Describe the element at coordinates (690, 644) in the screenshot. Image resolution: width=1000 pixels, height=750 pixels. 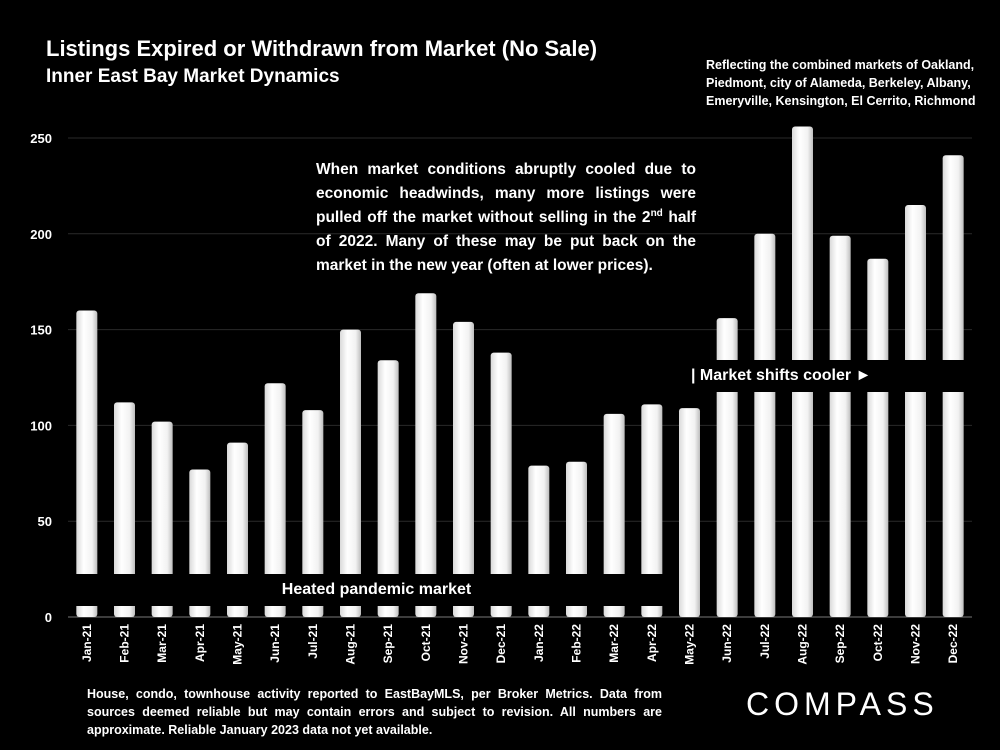
I see `x-tick-label: May-22` at that location.